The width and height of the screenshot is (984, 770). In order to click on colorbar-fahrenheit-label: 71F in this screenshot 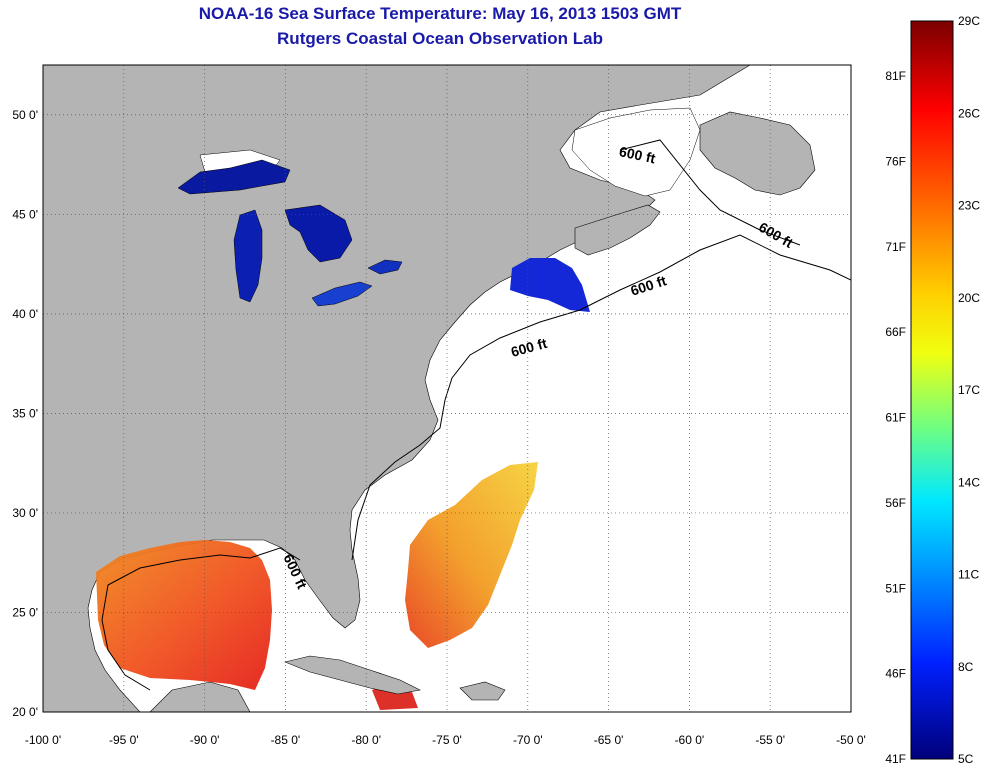, I will do `click(895, 247)`.